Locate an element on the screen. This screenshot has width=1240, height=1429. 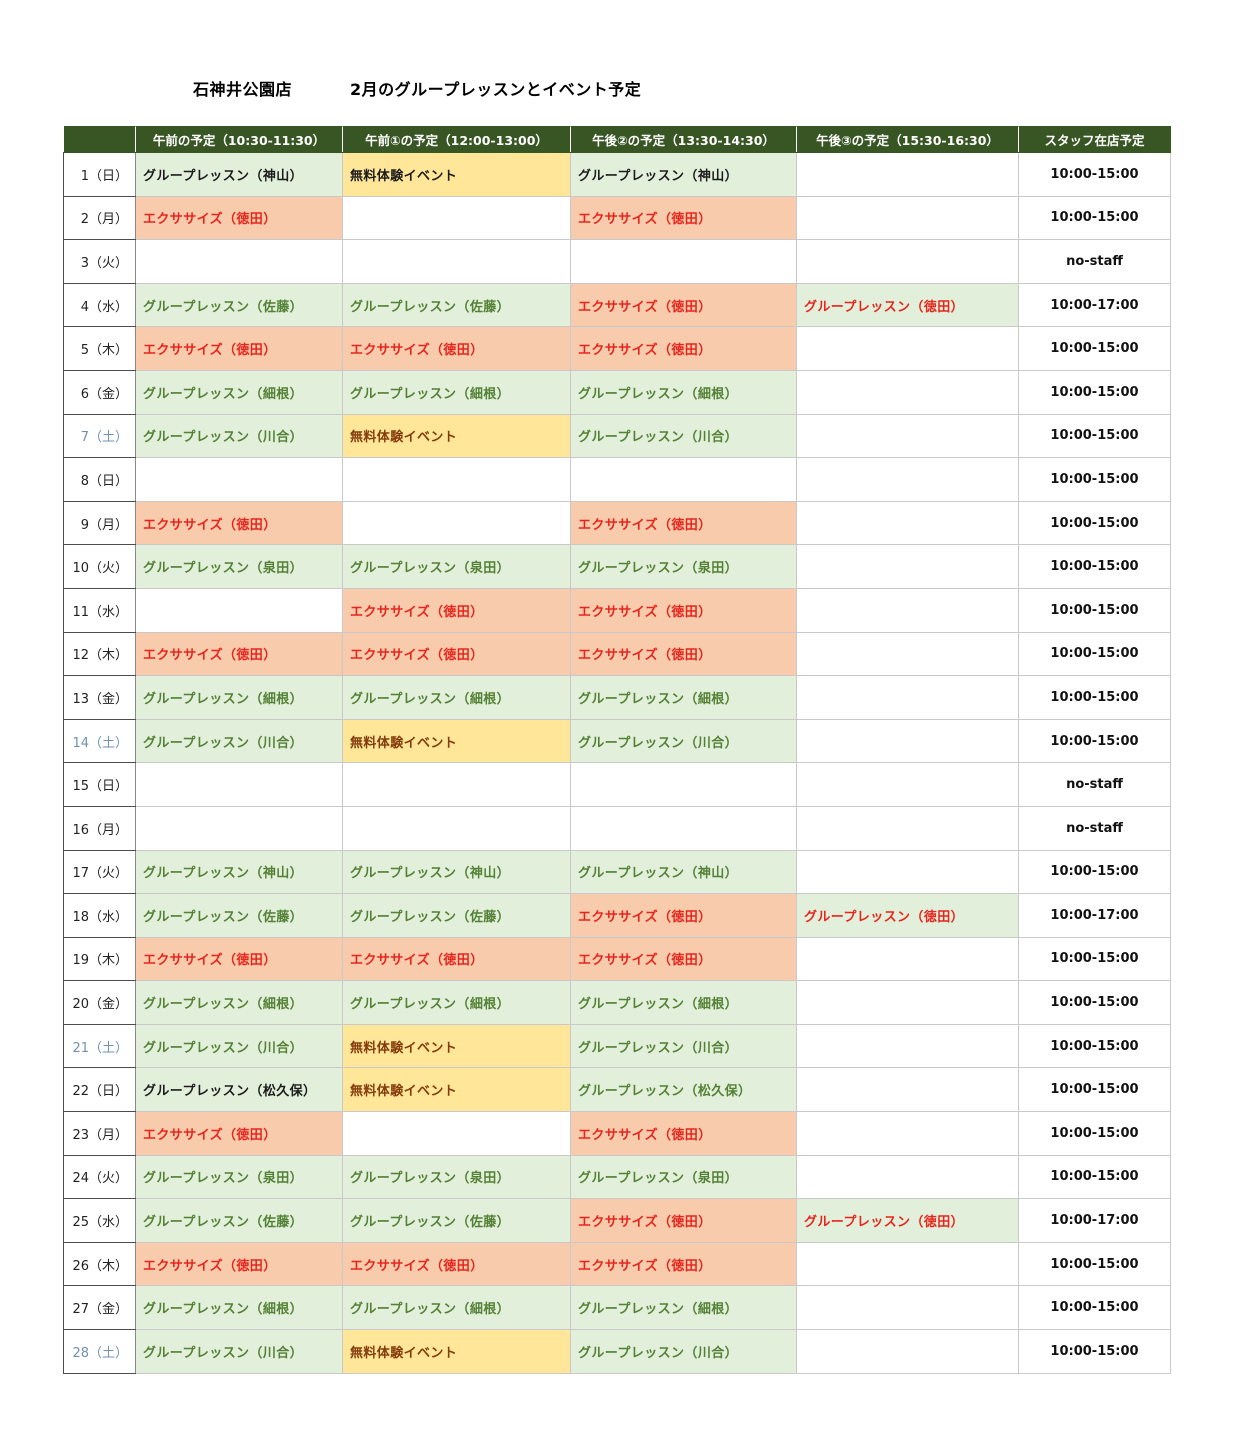
table-row: 2（月） エクササイズ（徳田） エクササイズ（徳田） 10:00-15:00 is located at coordinates (617, 218).